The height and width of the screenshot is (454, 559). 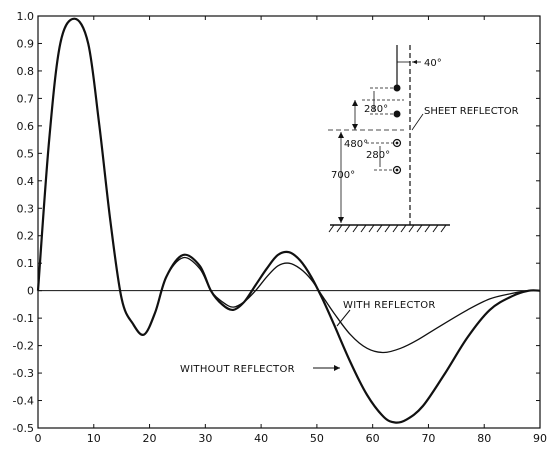 I want to click on y-tick-label: -0.3, so click(x=23, y=373).